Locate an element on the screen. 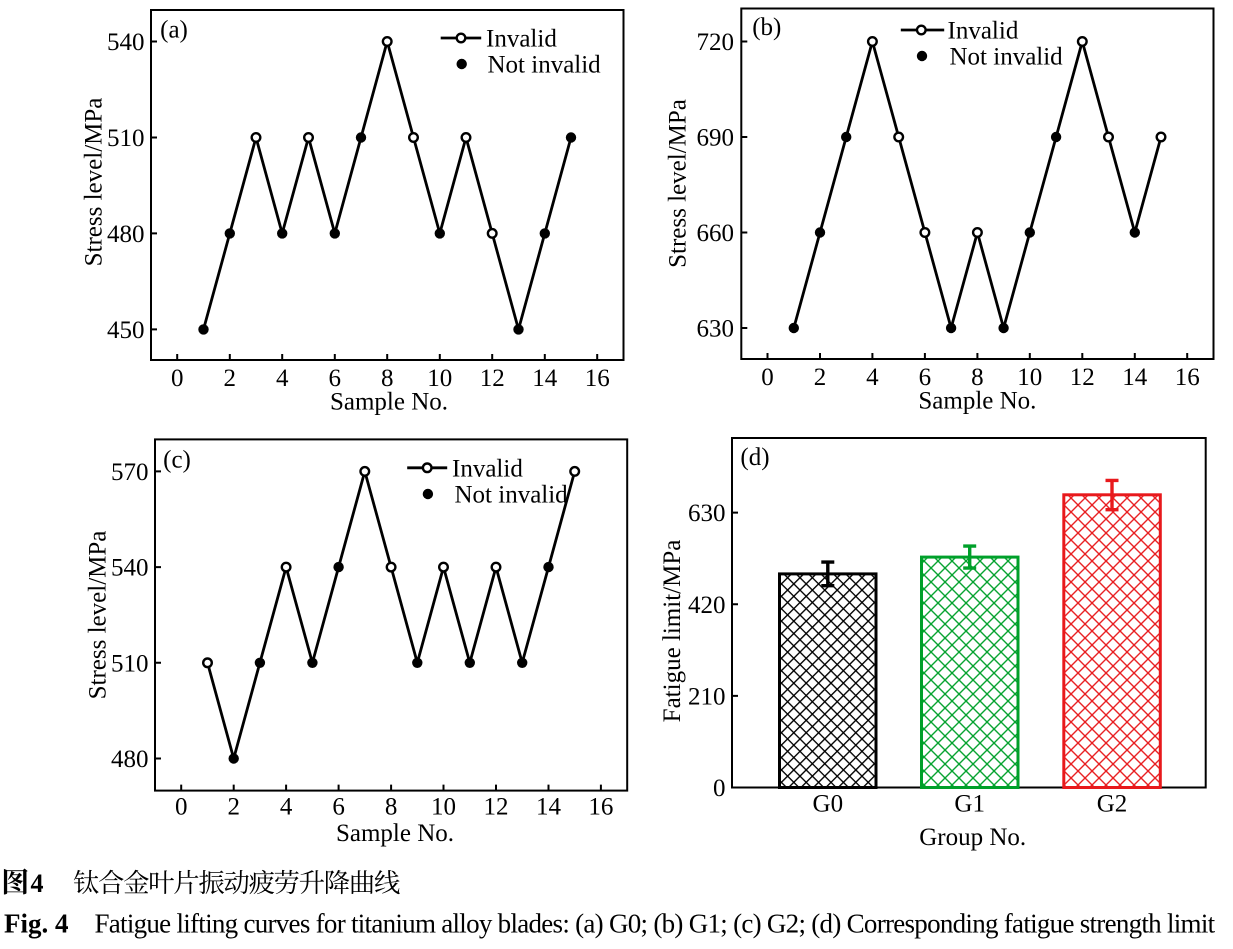 The width and height of the screenshot is (1233, 949). svg-text: Group No. is located at coordinates (972, 837).